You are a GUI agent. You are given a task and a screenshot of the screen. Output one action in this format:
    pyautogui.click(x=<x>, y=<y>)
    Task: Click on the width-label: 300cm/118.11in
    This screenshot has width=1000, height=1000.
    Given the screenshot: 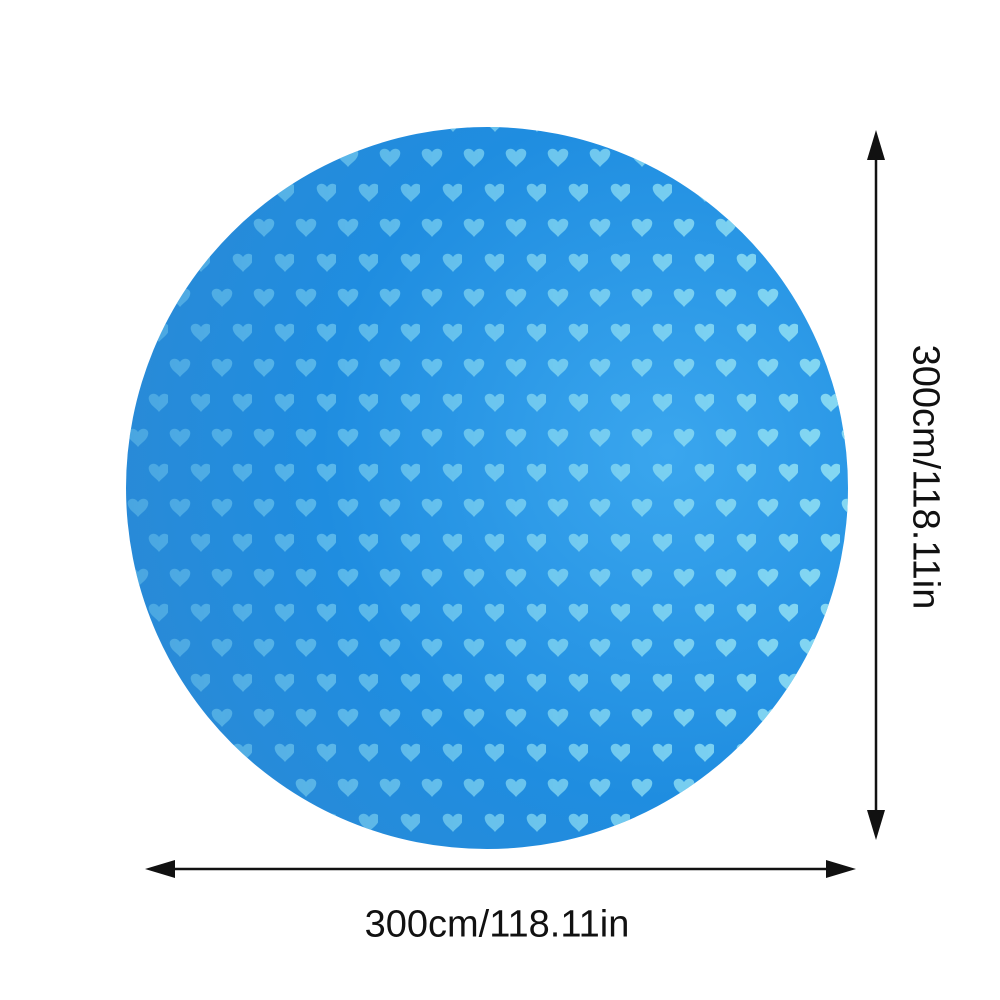 What is the action you would take?
    pyautogui.click(x=497, y=924)
    